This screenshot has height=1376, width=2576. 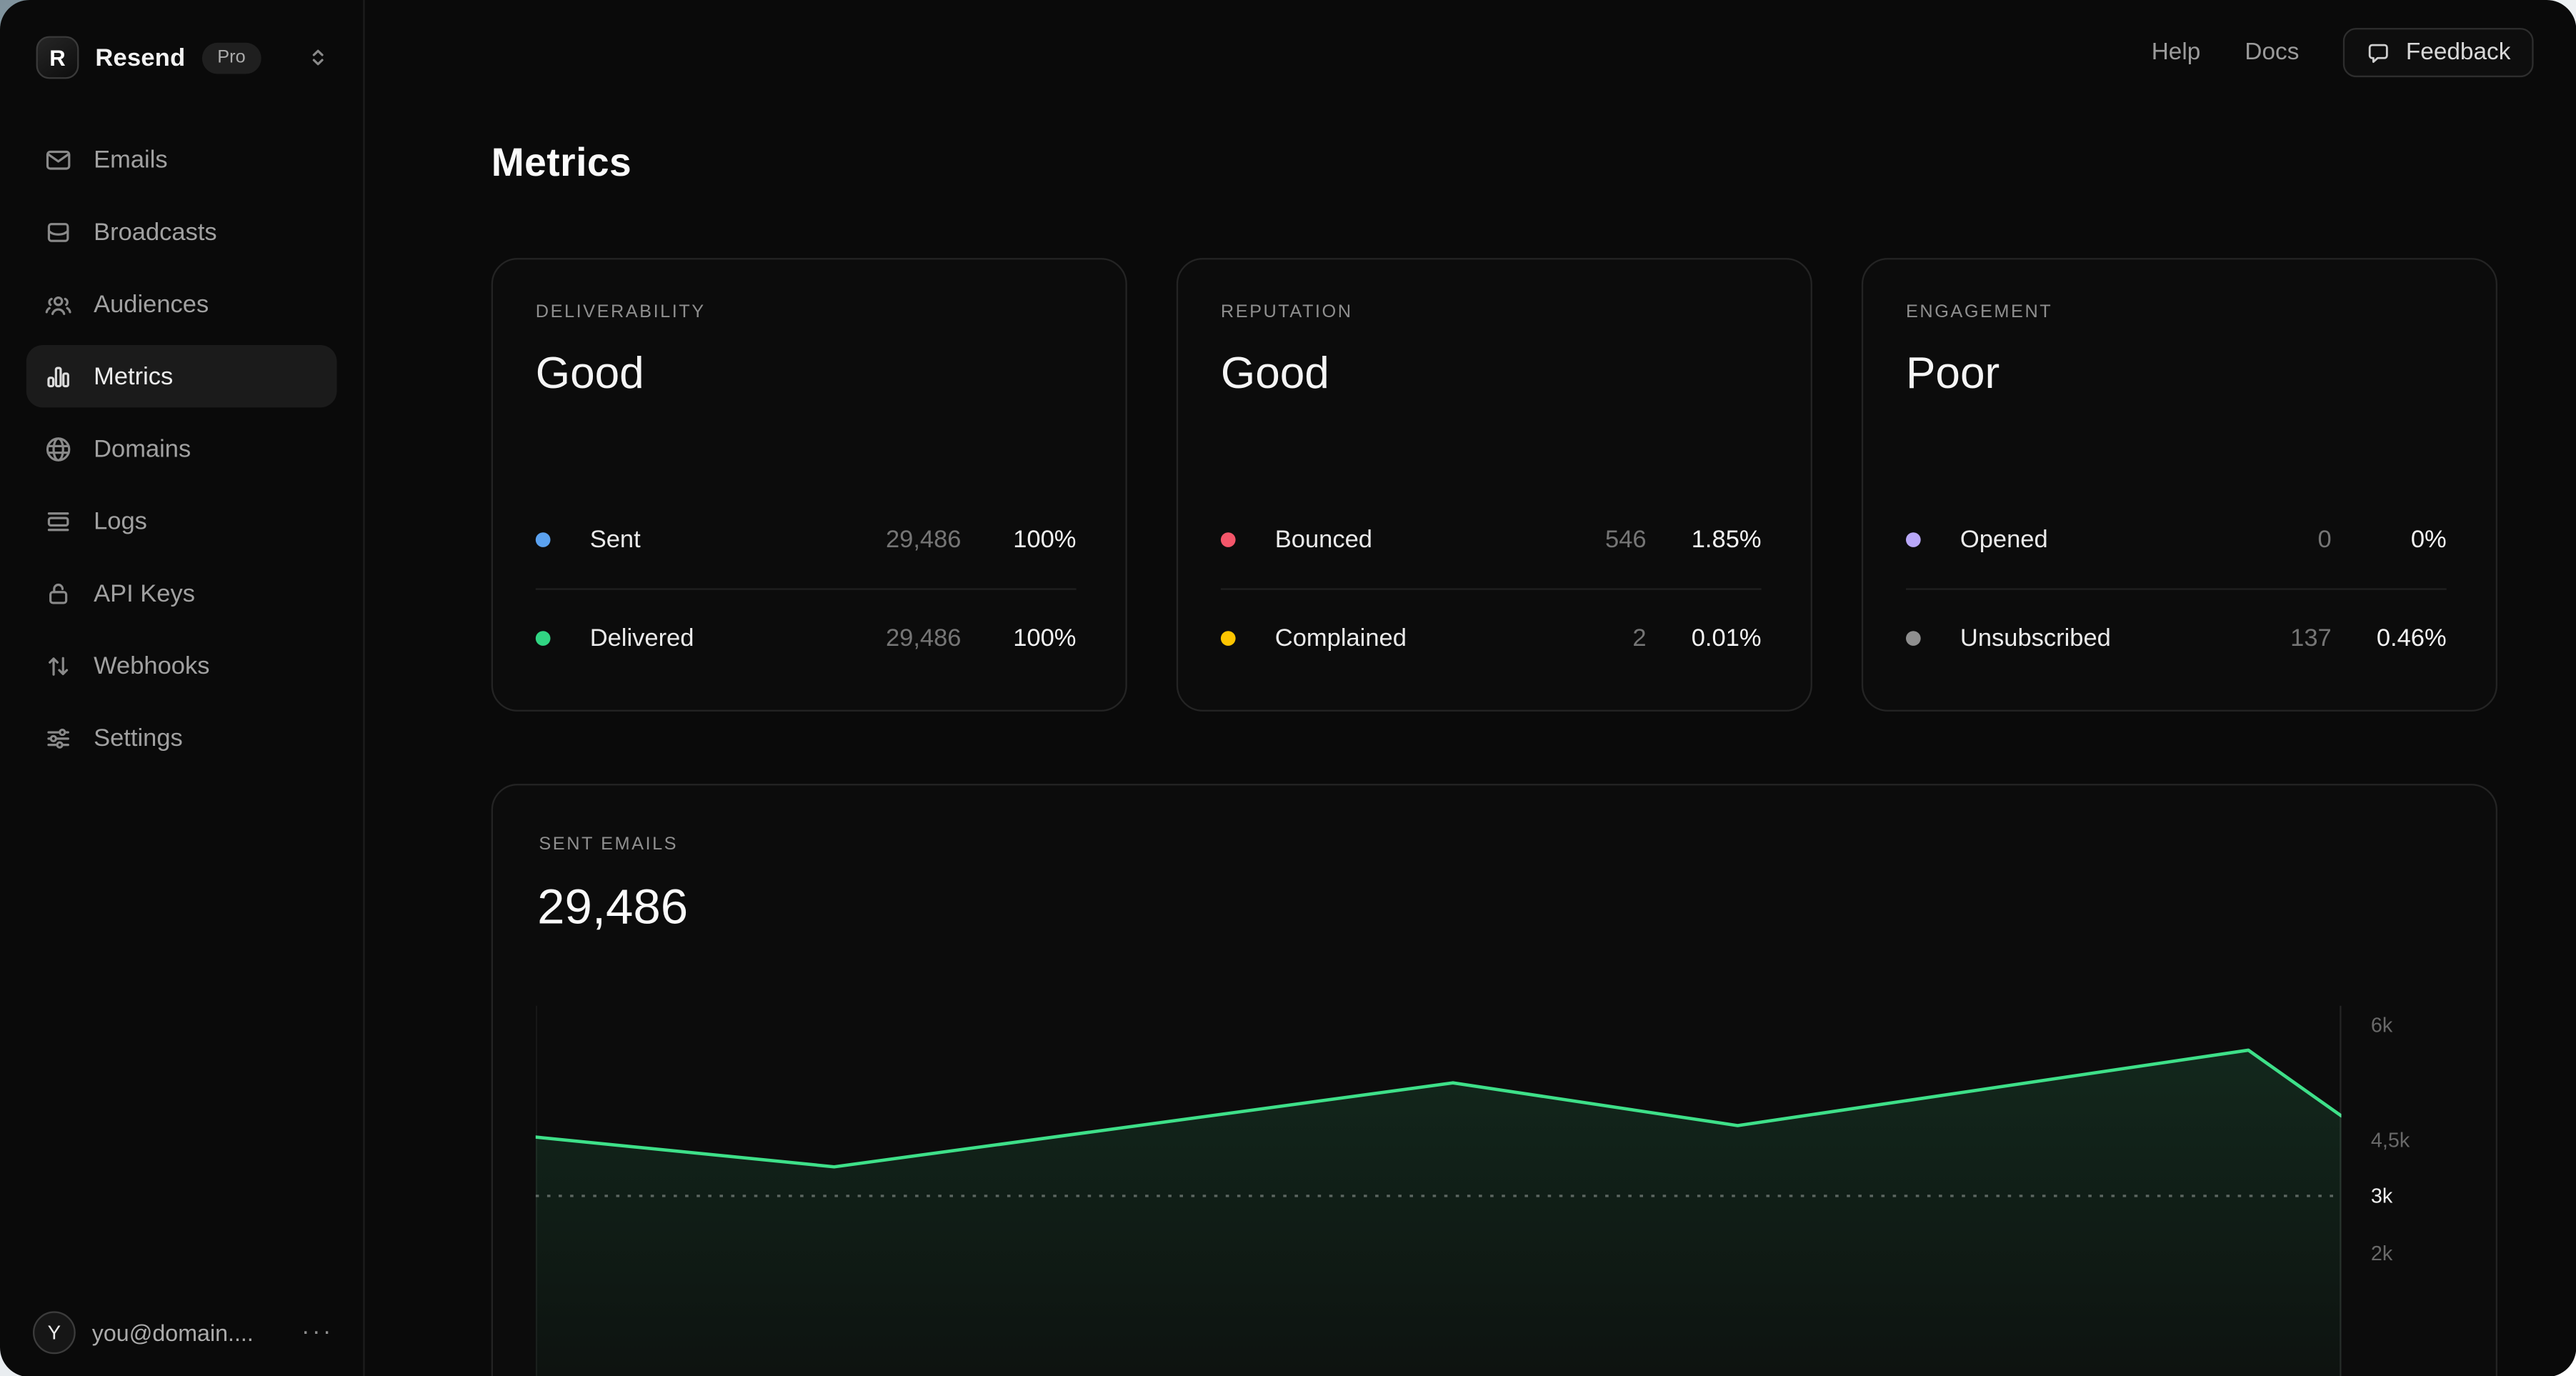 What do you see at coordinates (58, 232) in the screenshot?
I see `broadcast-tray-icon` at bounding box center [58, 232].